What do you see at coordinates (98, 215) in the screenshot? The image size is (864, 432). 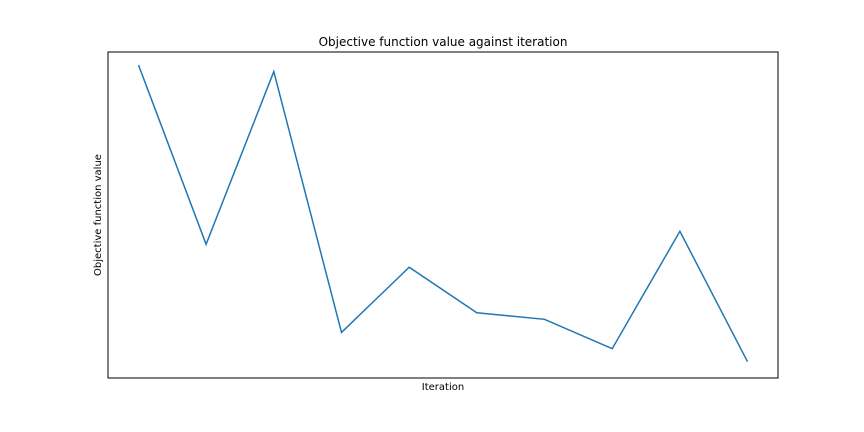 I see `y-axis-label: Objective function value` at bounding box center [98, 215].